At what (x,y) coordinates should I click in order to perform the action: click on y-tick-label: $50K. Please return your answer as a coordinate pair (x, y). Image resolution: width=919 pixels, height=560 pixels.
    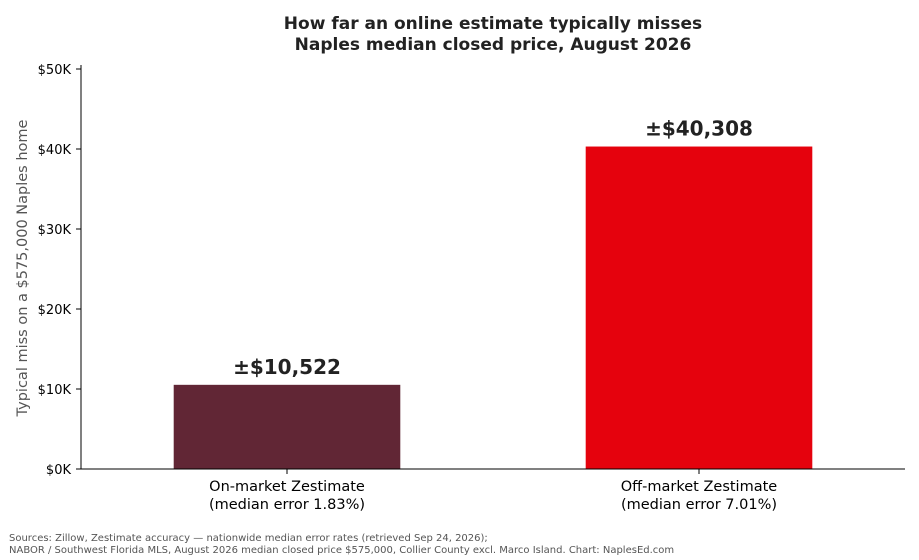
    Looking at the image, I should click on (55, 70).